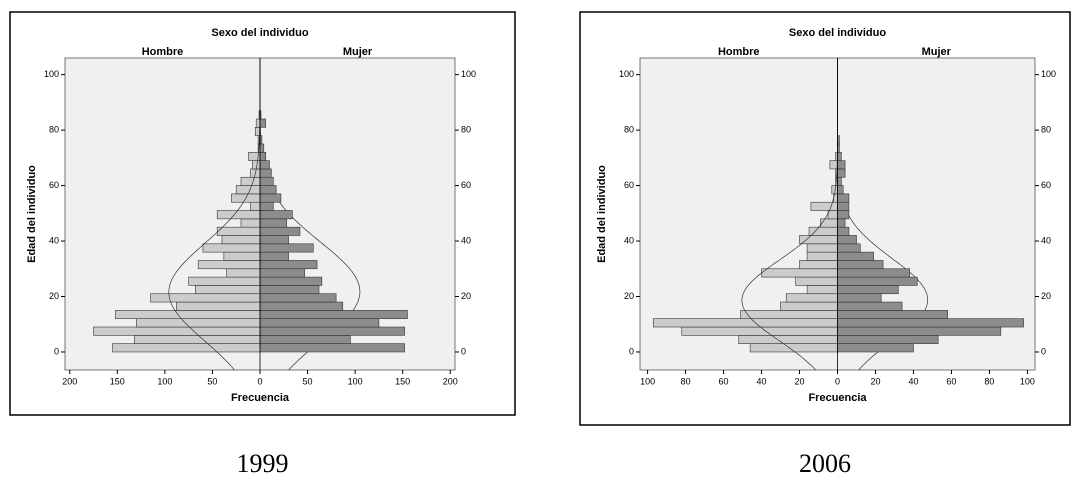 The height and width of the screenshot is (485, 1084). I want to click on y2-tick-label: 100, so click(1048, 74).